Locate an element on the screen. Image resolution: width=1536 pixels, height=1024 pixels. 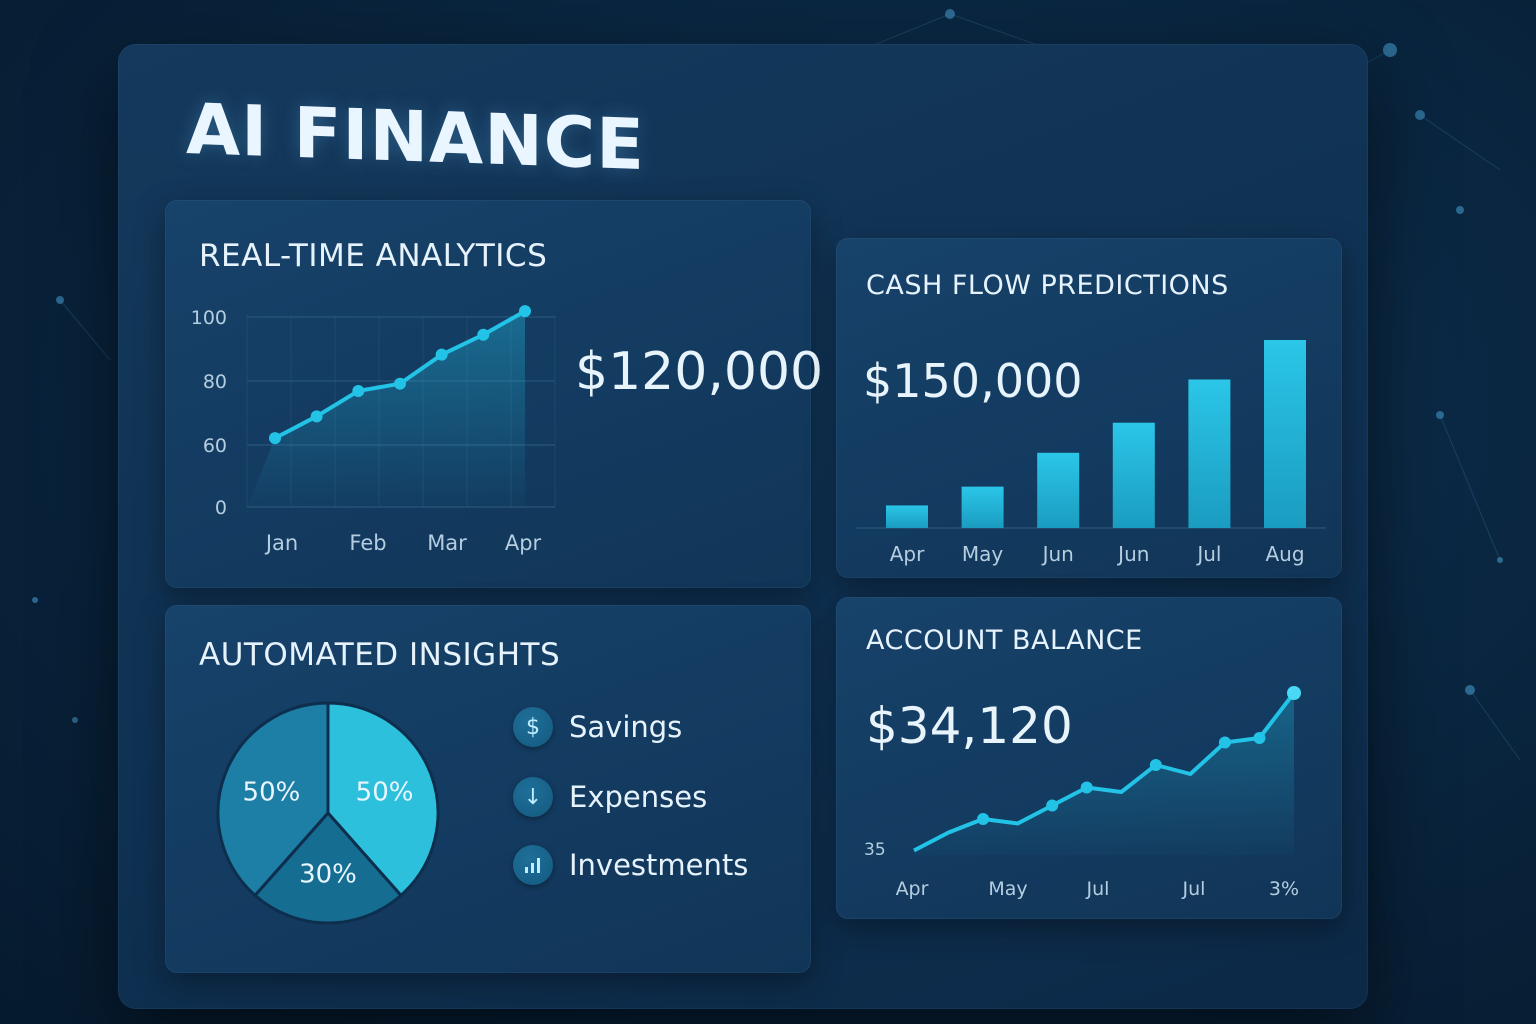
legend-item-expenses: ↓ Expenses is located at coordinates (610, 797).